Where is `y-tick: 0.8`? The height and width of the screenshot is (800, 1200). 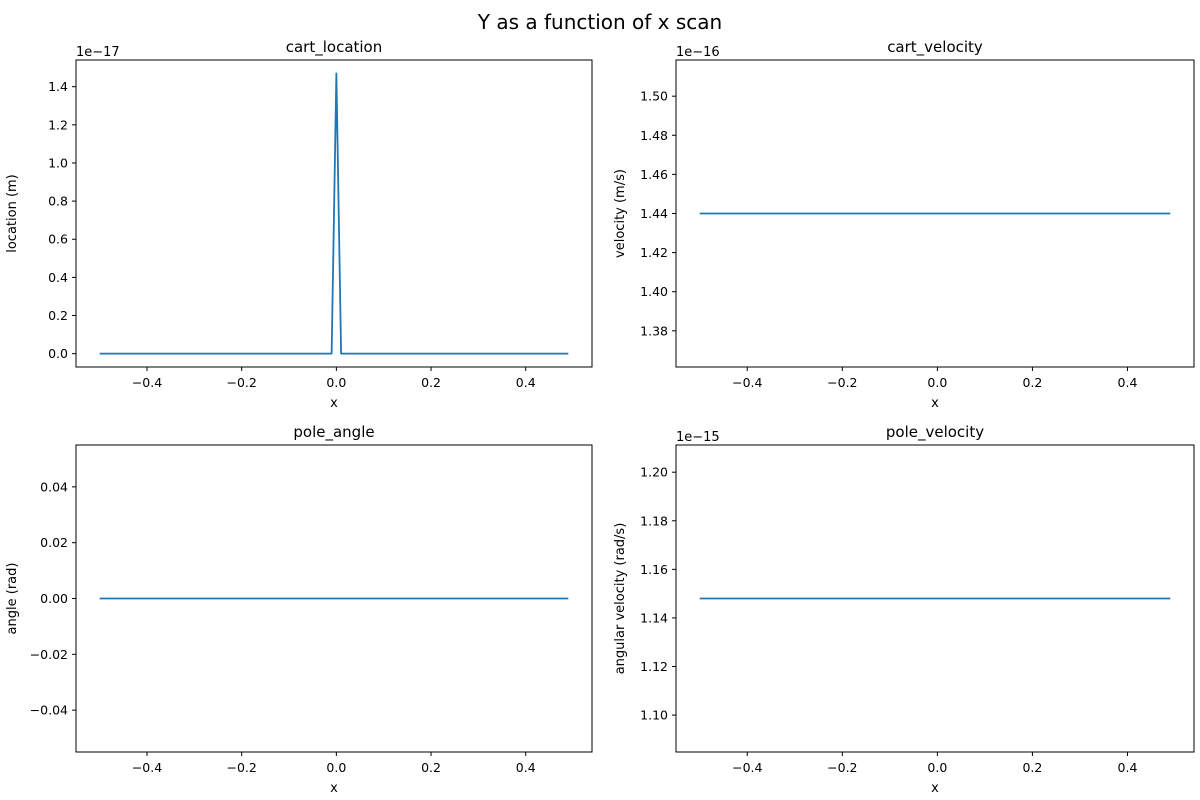
y-tick: 0.8 is located at coordinates (62, 201).